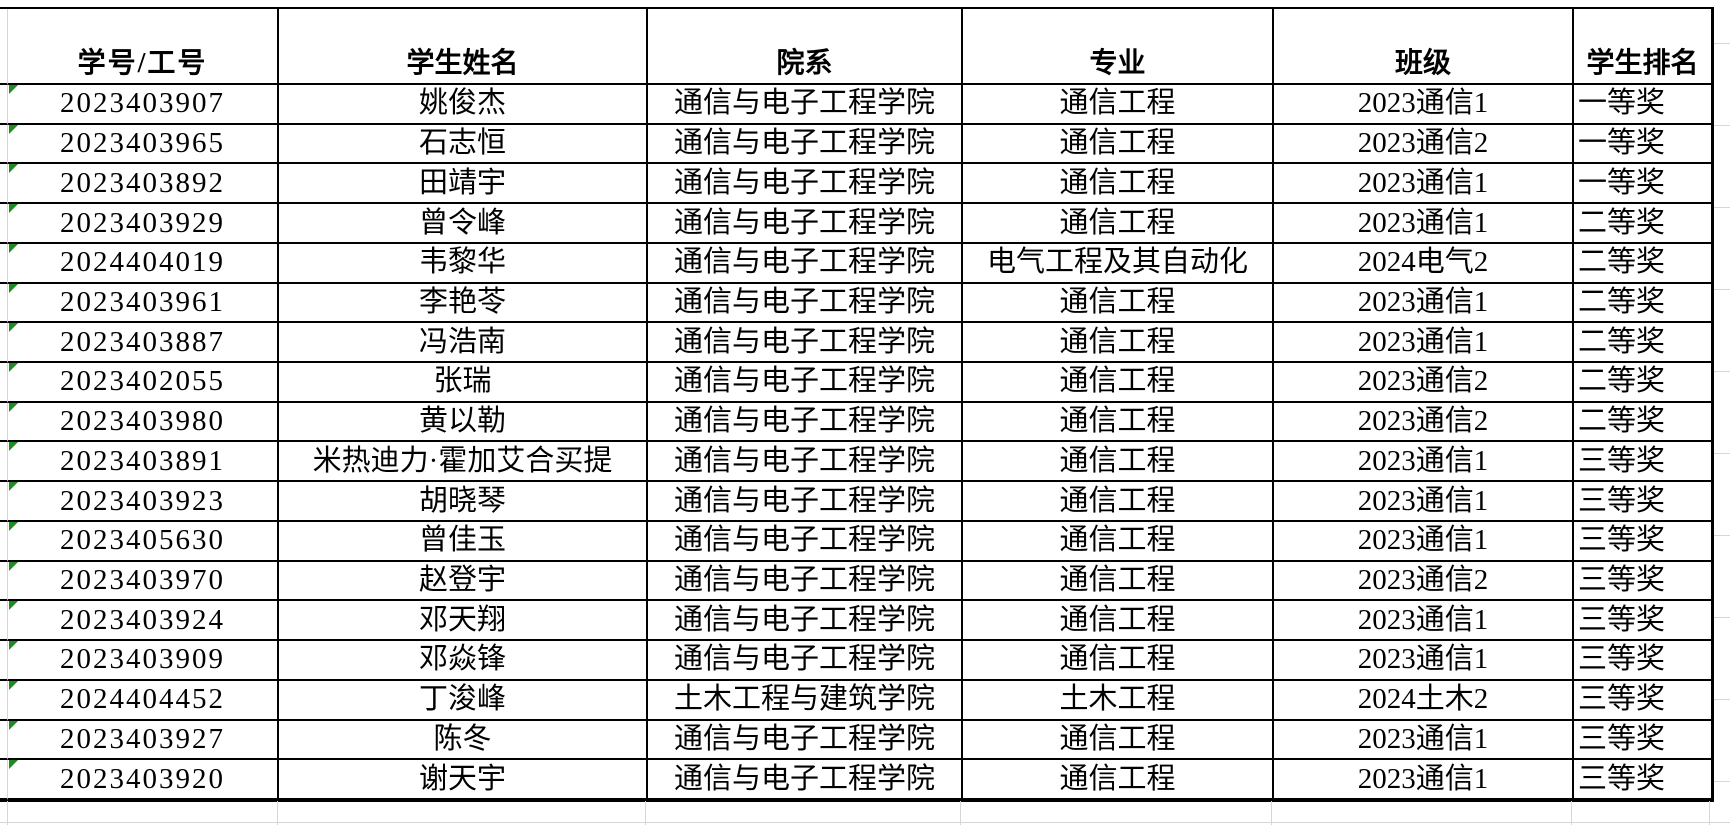 This screenshot has width=1730, height=825. Describe the element at coordinates (143, 502) in the screenshot. I see `cell-student-id: 2023403923` at that location.